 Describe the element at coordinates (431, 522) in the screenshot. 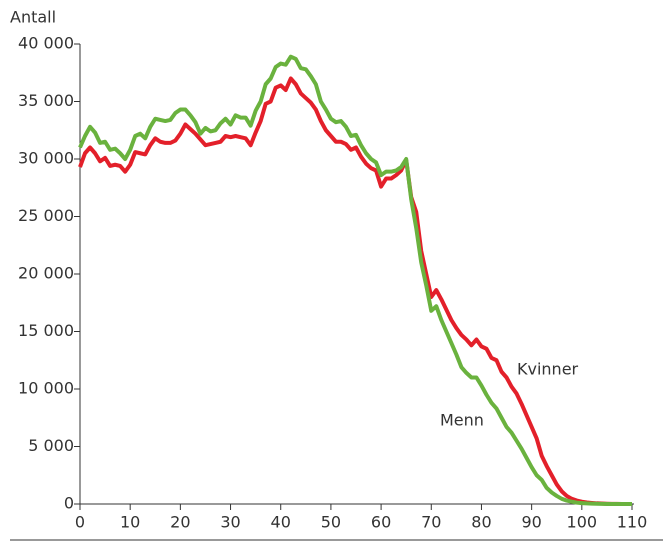

I see `x-tick-label: 70` at that location.